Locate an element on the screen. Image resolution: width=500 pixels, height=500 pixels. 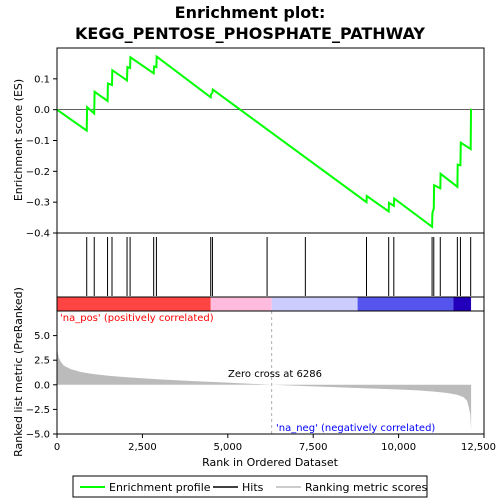
chart-title-line2: KEGG_PENTOSE_PHOSPHATE_PATHWAY is located at coordinates (250, 33).